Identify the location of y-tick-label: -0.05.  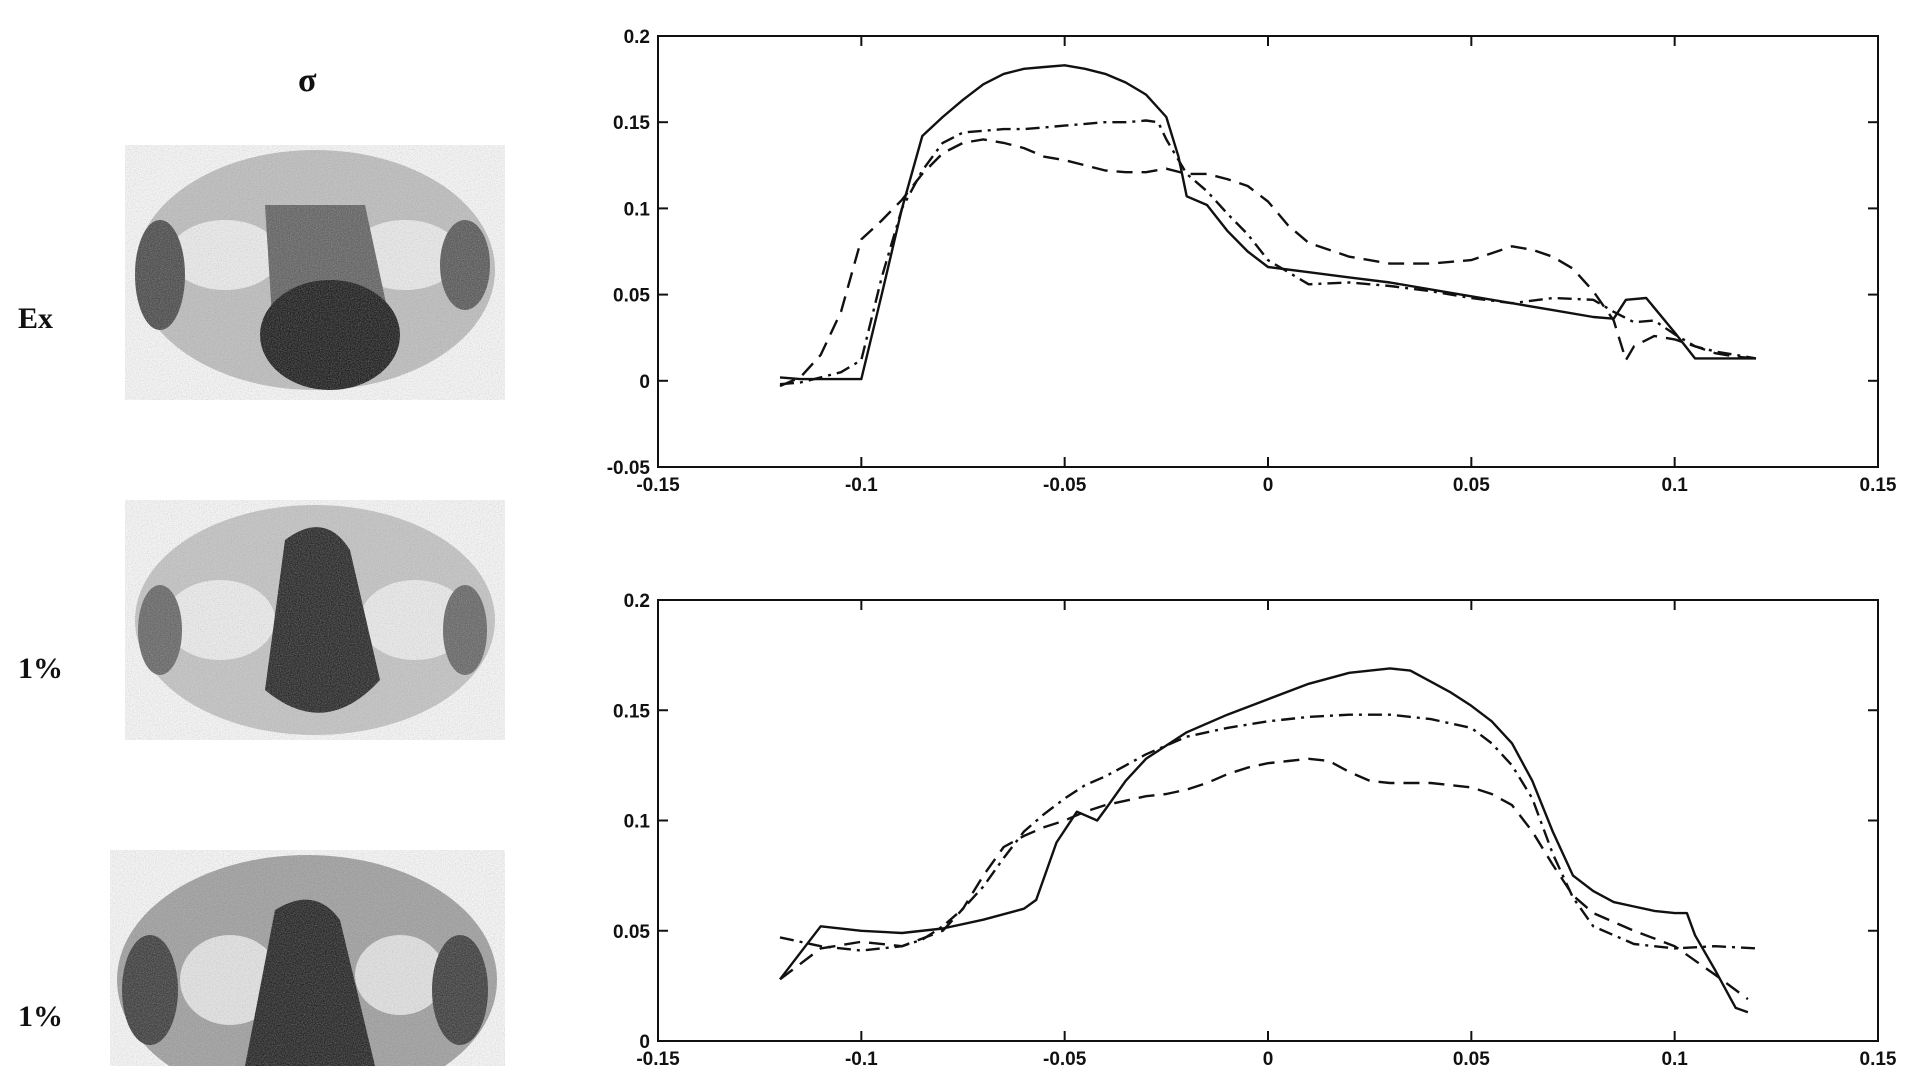
(629, 468).